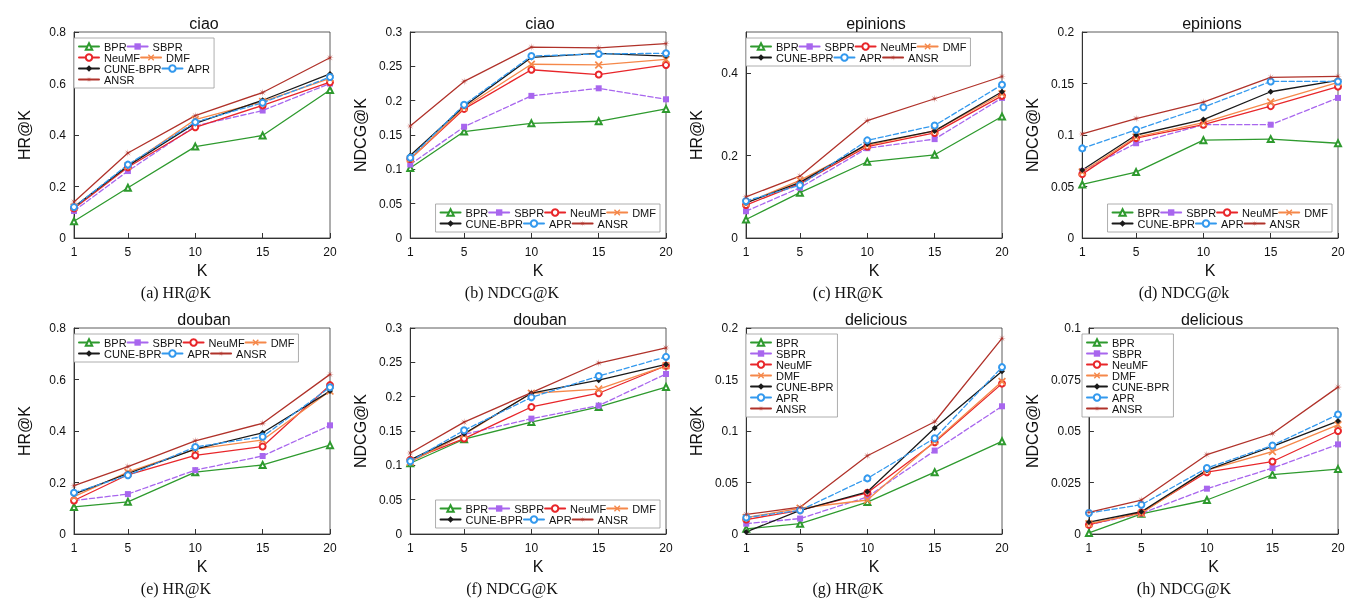 Image resolution: width=1362 pixels, height=610 pixels. I want to click on chart-title: ciao, so click(540, 23).